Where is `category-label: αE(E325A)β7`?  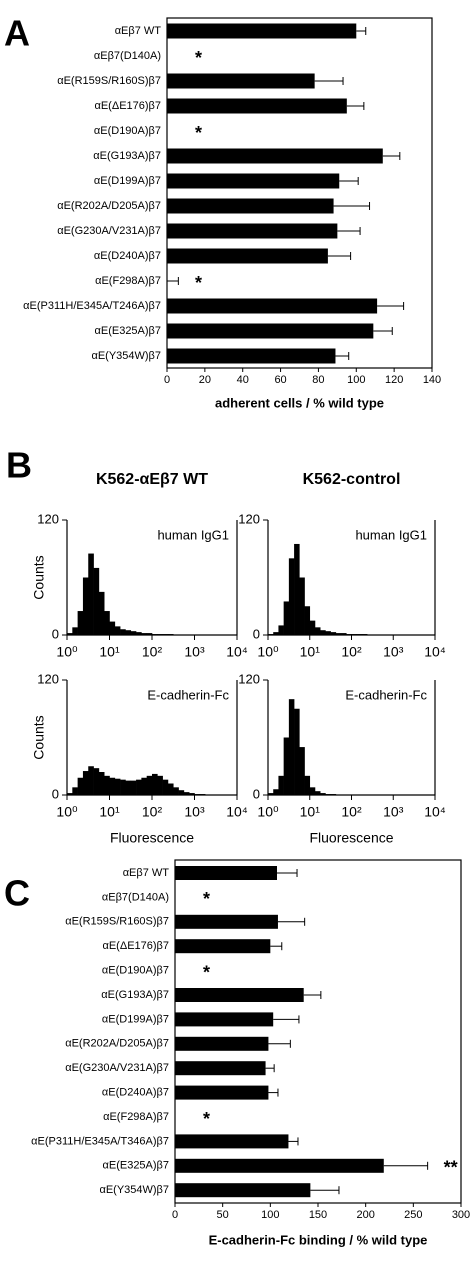
category-label: αE(E325A)β7 is located at coordinates (128, 331).